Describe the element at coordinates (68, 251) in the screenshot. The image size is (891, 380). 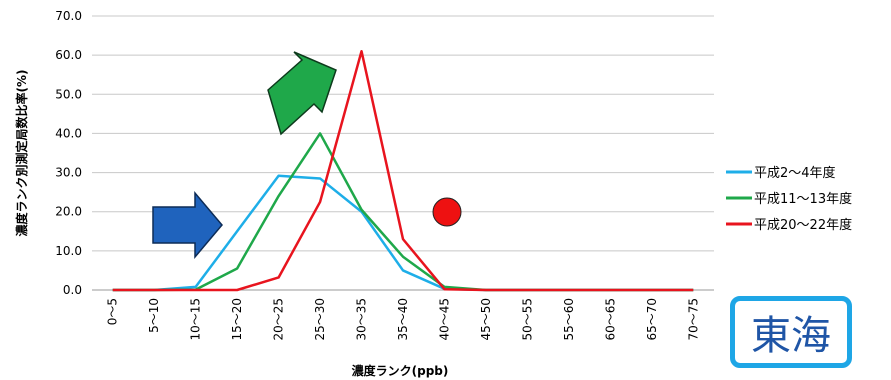
I see `y-tick-label: 10.0` at that location.